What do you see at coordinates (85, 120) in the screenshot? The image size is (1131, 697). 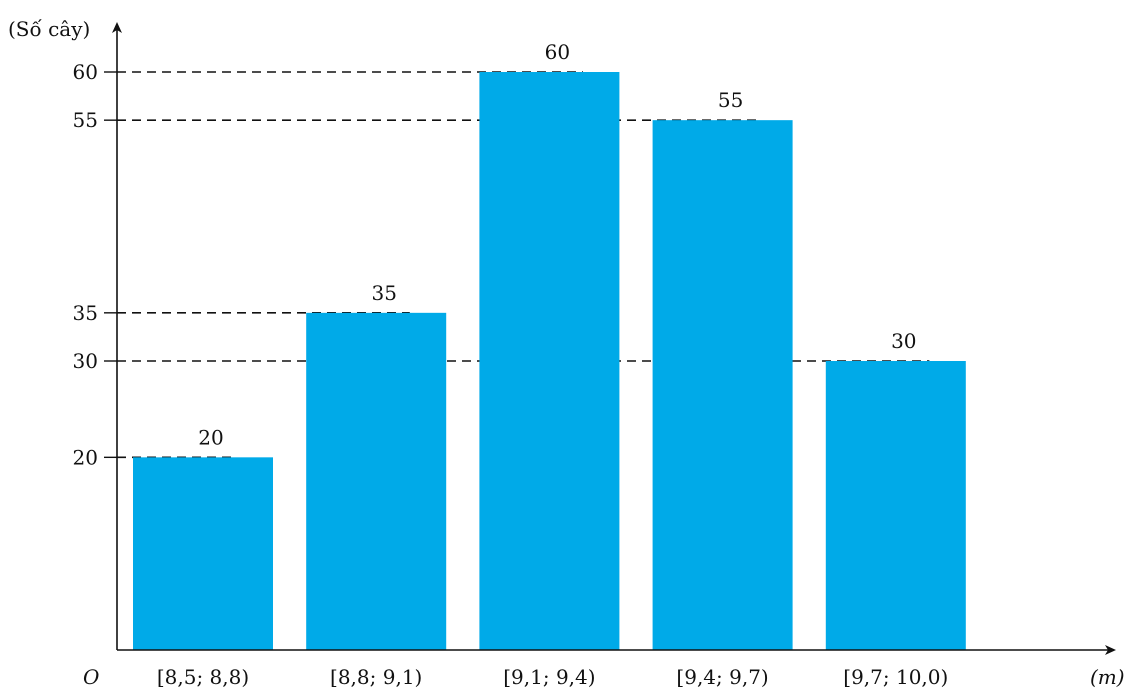 I see `y-tick-label: 55` at bounding box center [85, 120].